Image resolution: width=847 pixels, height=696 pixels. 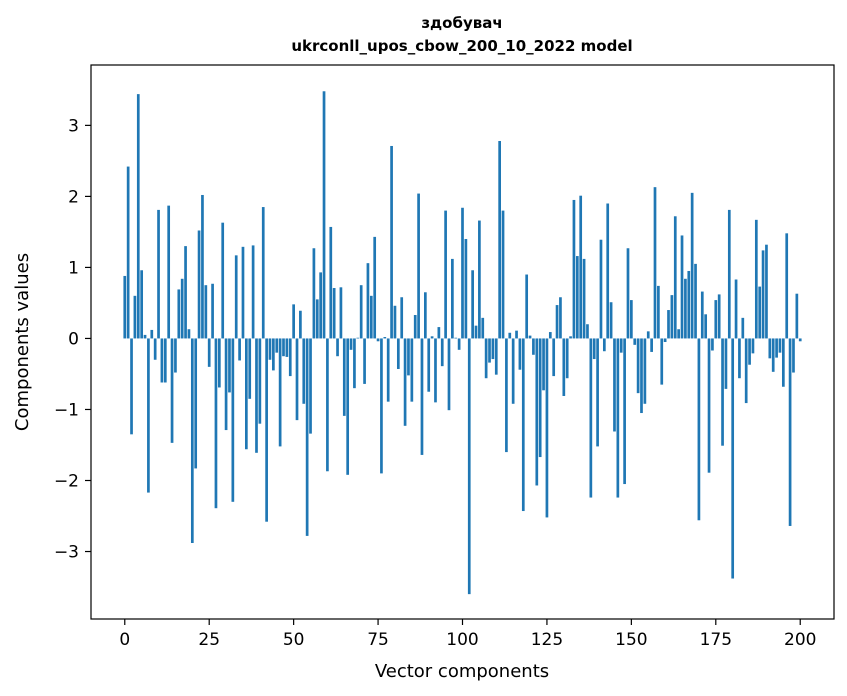 What do you see at coordinates (462, 640) in the screenshot?
I see `x-tick-label-4: 100` at bounding box center [462, 640].